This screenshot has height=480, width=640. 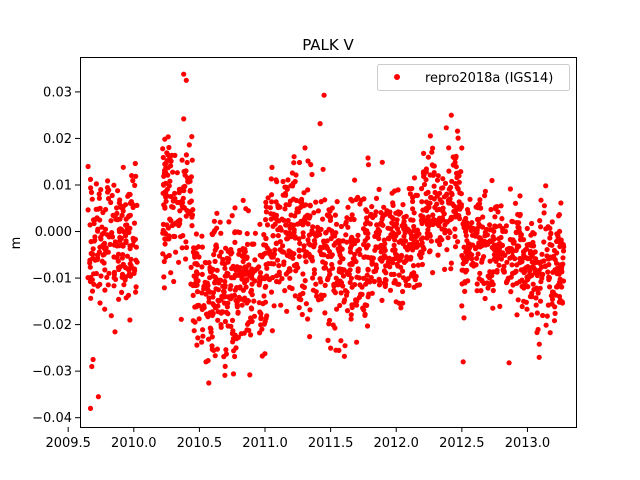 What do you see at coordinates (68, 443) in the screenshot?
I see `x-tick-label: 2009.5` at bounding box center [68, 443].